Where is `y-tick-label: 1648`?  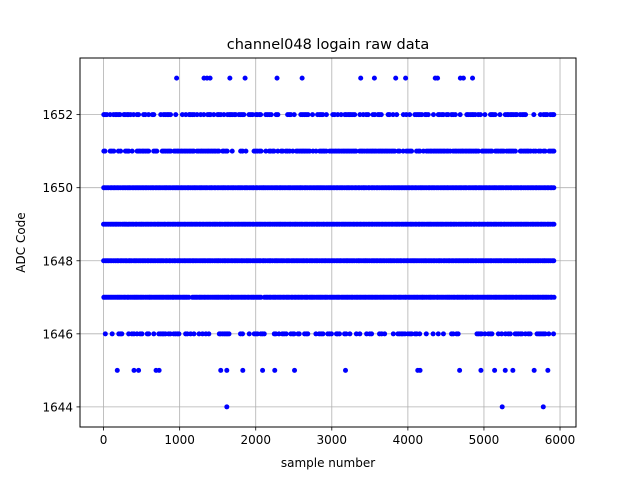
y-tick-label: 1648 is located at coordinates (57, 261).